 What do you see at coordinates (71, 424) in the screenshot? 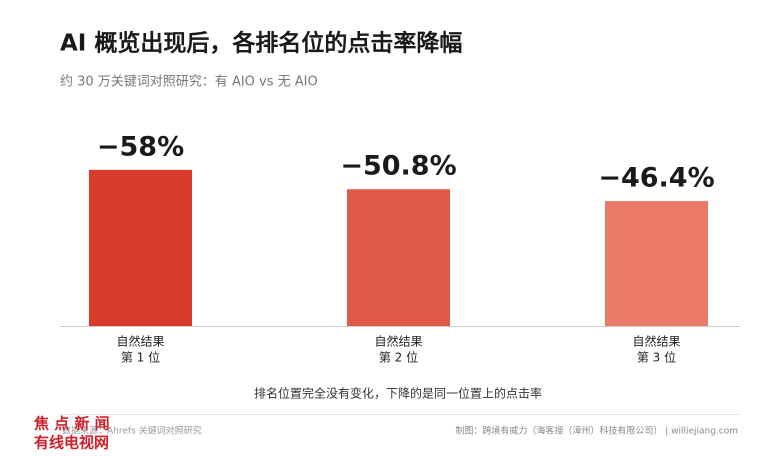
I see `watermark: 焦 点 新 闻` at bounding box center [71, 424].